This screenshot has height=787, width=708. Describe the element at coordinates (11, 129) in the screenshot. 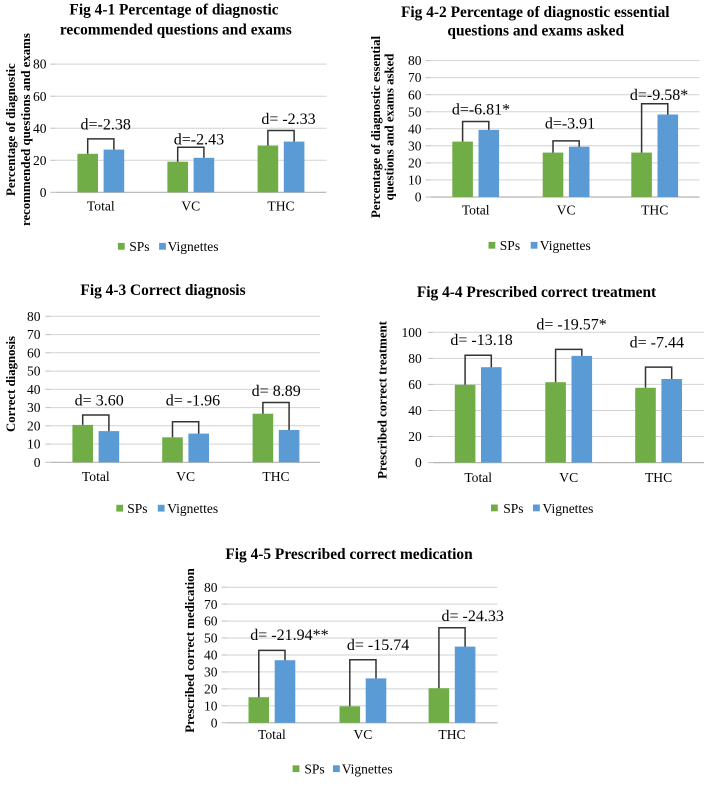

I see `svg-text: Percentage of diagnostic` at that location.